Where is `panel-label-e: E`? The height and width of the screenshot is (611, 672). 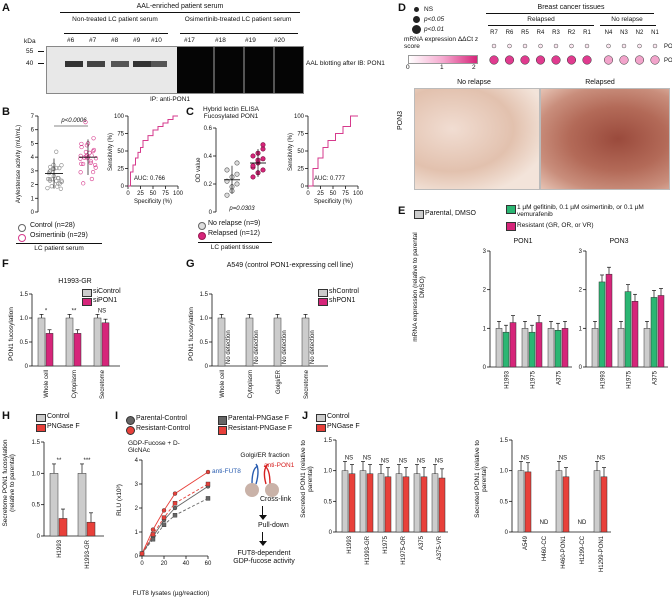
panel-label-e: E is located at coordinates (402, 211).